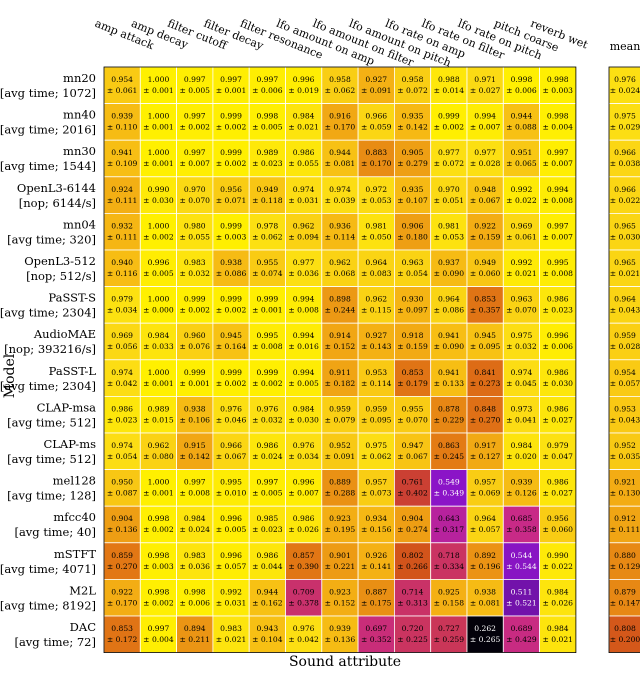 The width and height of the screenshot is (640, 681). What do you see at coordinates (55, 642) in the screenshot?
I see `row-sublabel: [avg time; 72]` at bounding box center [55, 642].